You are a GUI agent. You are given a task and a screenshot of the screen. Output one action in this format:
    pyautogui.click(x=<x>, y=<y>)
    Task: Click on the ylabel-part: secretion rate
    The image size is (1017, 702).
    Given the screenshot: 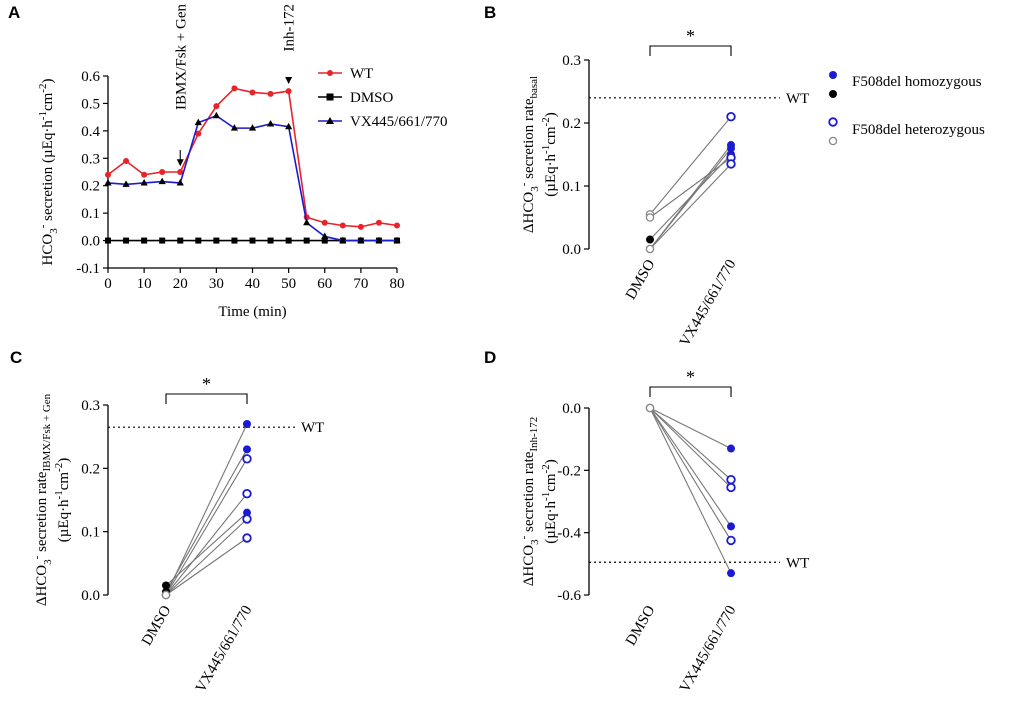 What is the action you would take?
    pyautogui.click(x=529, y=140)
    